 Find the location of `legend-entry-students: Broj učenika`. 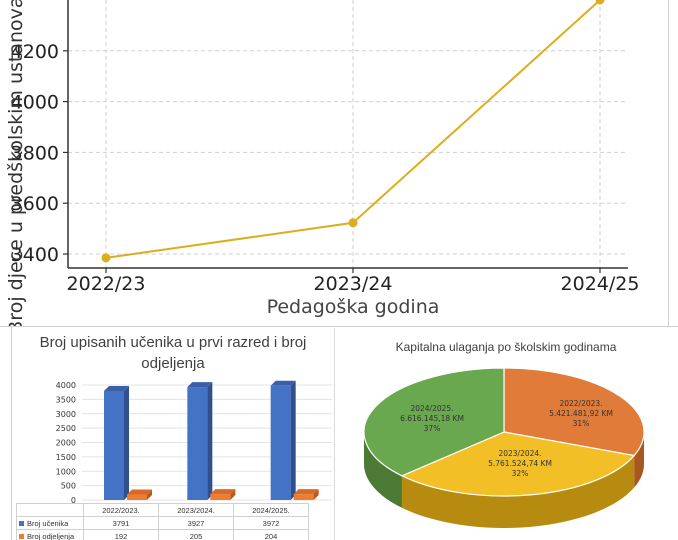

legend-entry-students: Broj učenika is located at coordinates (50, 523).